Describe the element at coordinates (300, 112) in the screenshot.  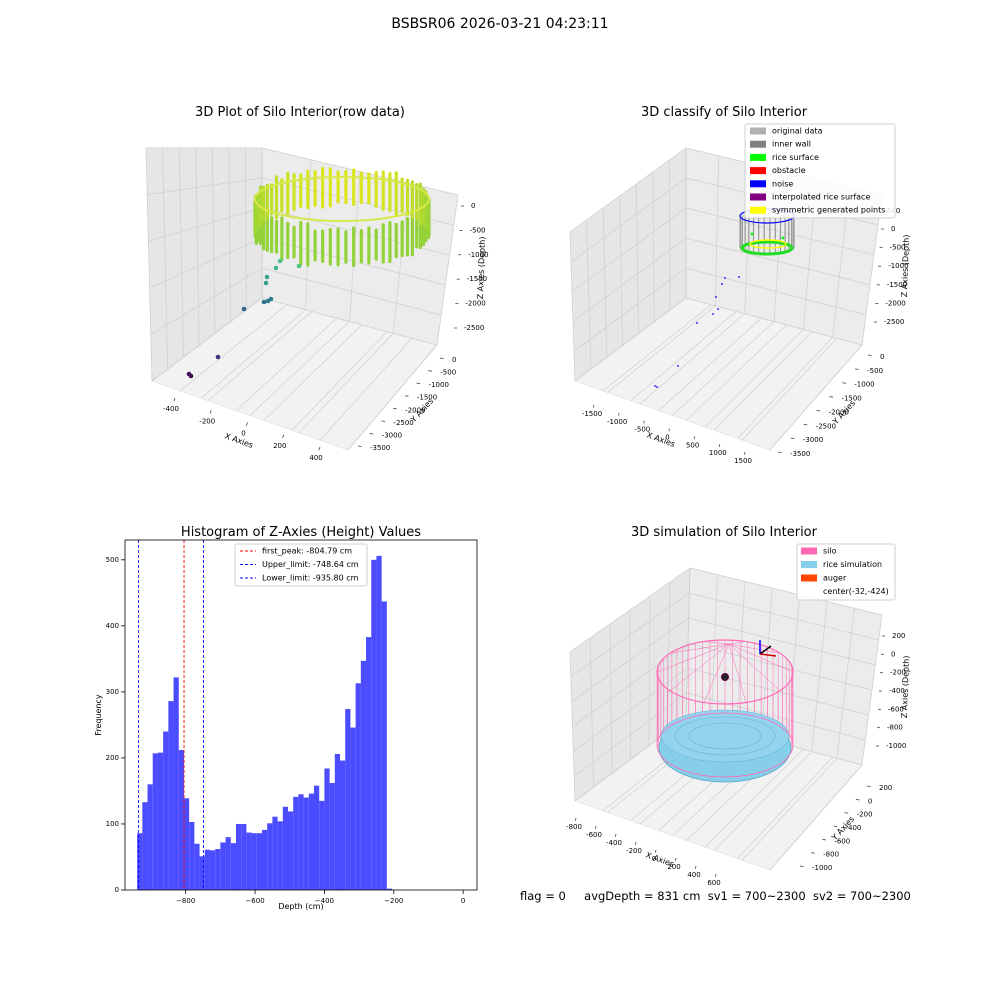
I see `chart-title: 3D Plot of Silo Interior(row data)` at that location.